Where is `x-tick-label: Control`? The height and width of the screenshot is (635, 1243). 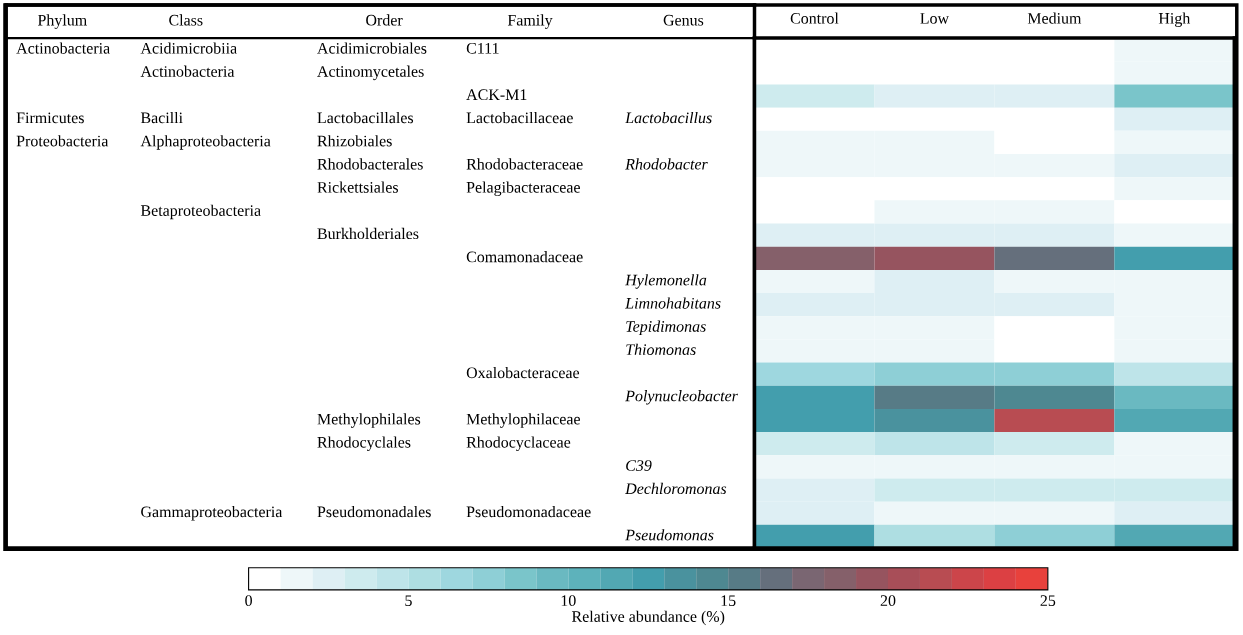 x-tick-label: Control is located at coordinates (814, 18).